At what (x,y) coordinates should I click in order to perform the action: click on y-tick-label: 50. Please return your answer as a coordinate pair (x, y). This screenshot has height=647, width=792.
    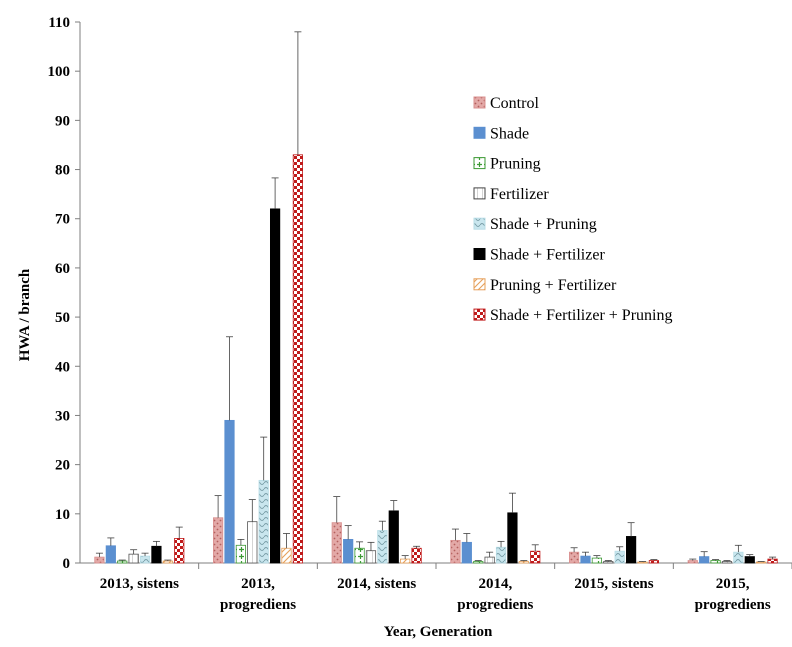
    Looking at the image, I should click on (62, 318).